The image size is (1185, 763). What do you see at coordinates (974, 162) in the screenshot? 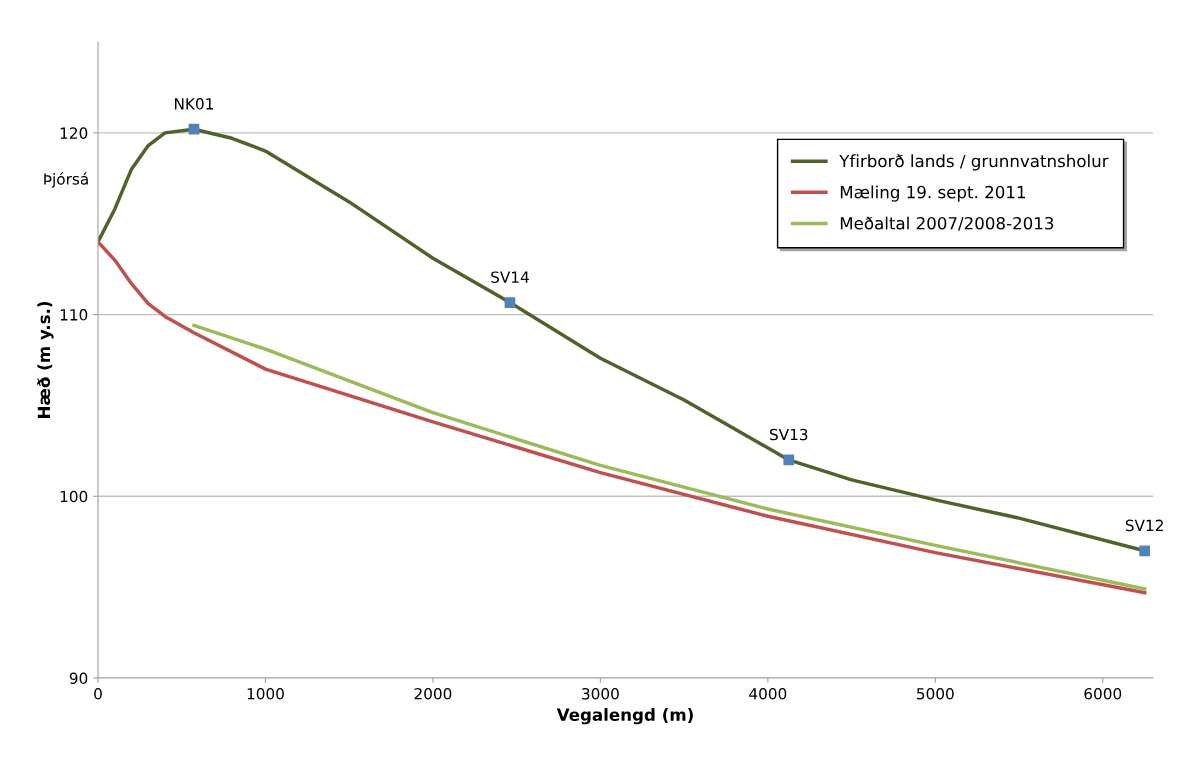
I see `legend-label: Yfirborð lands / grunnvatnsholur` at bounding box center [974, 162].